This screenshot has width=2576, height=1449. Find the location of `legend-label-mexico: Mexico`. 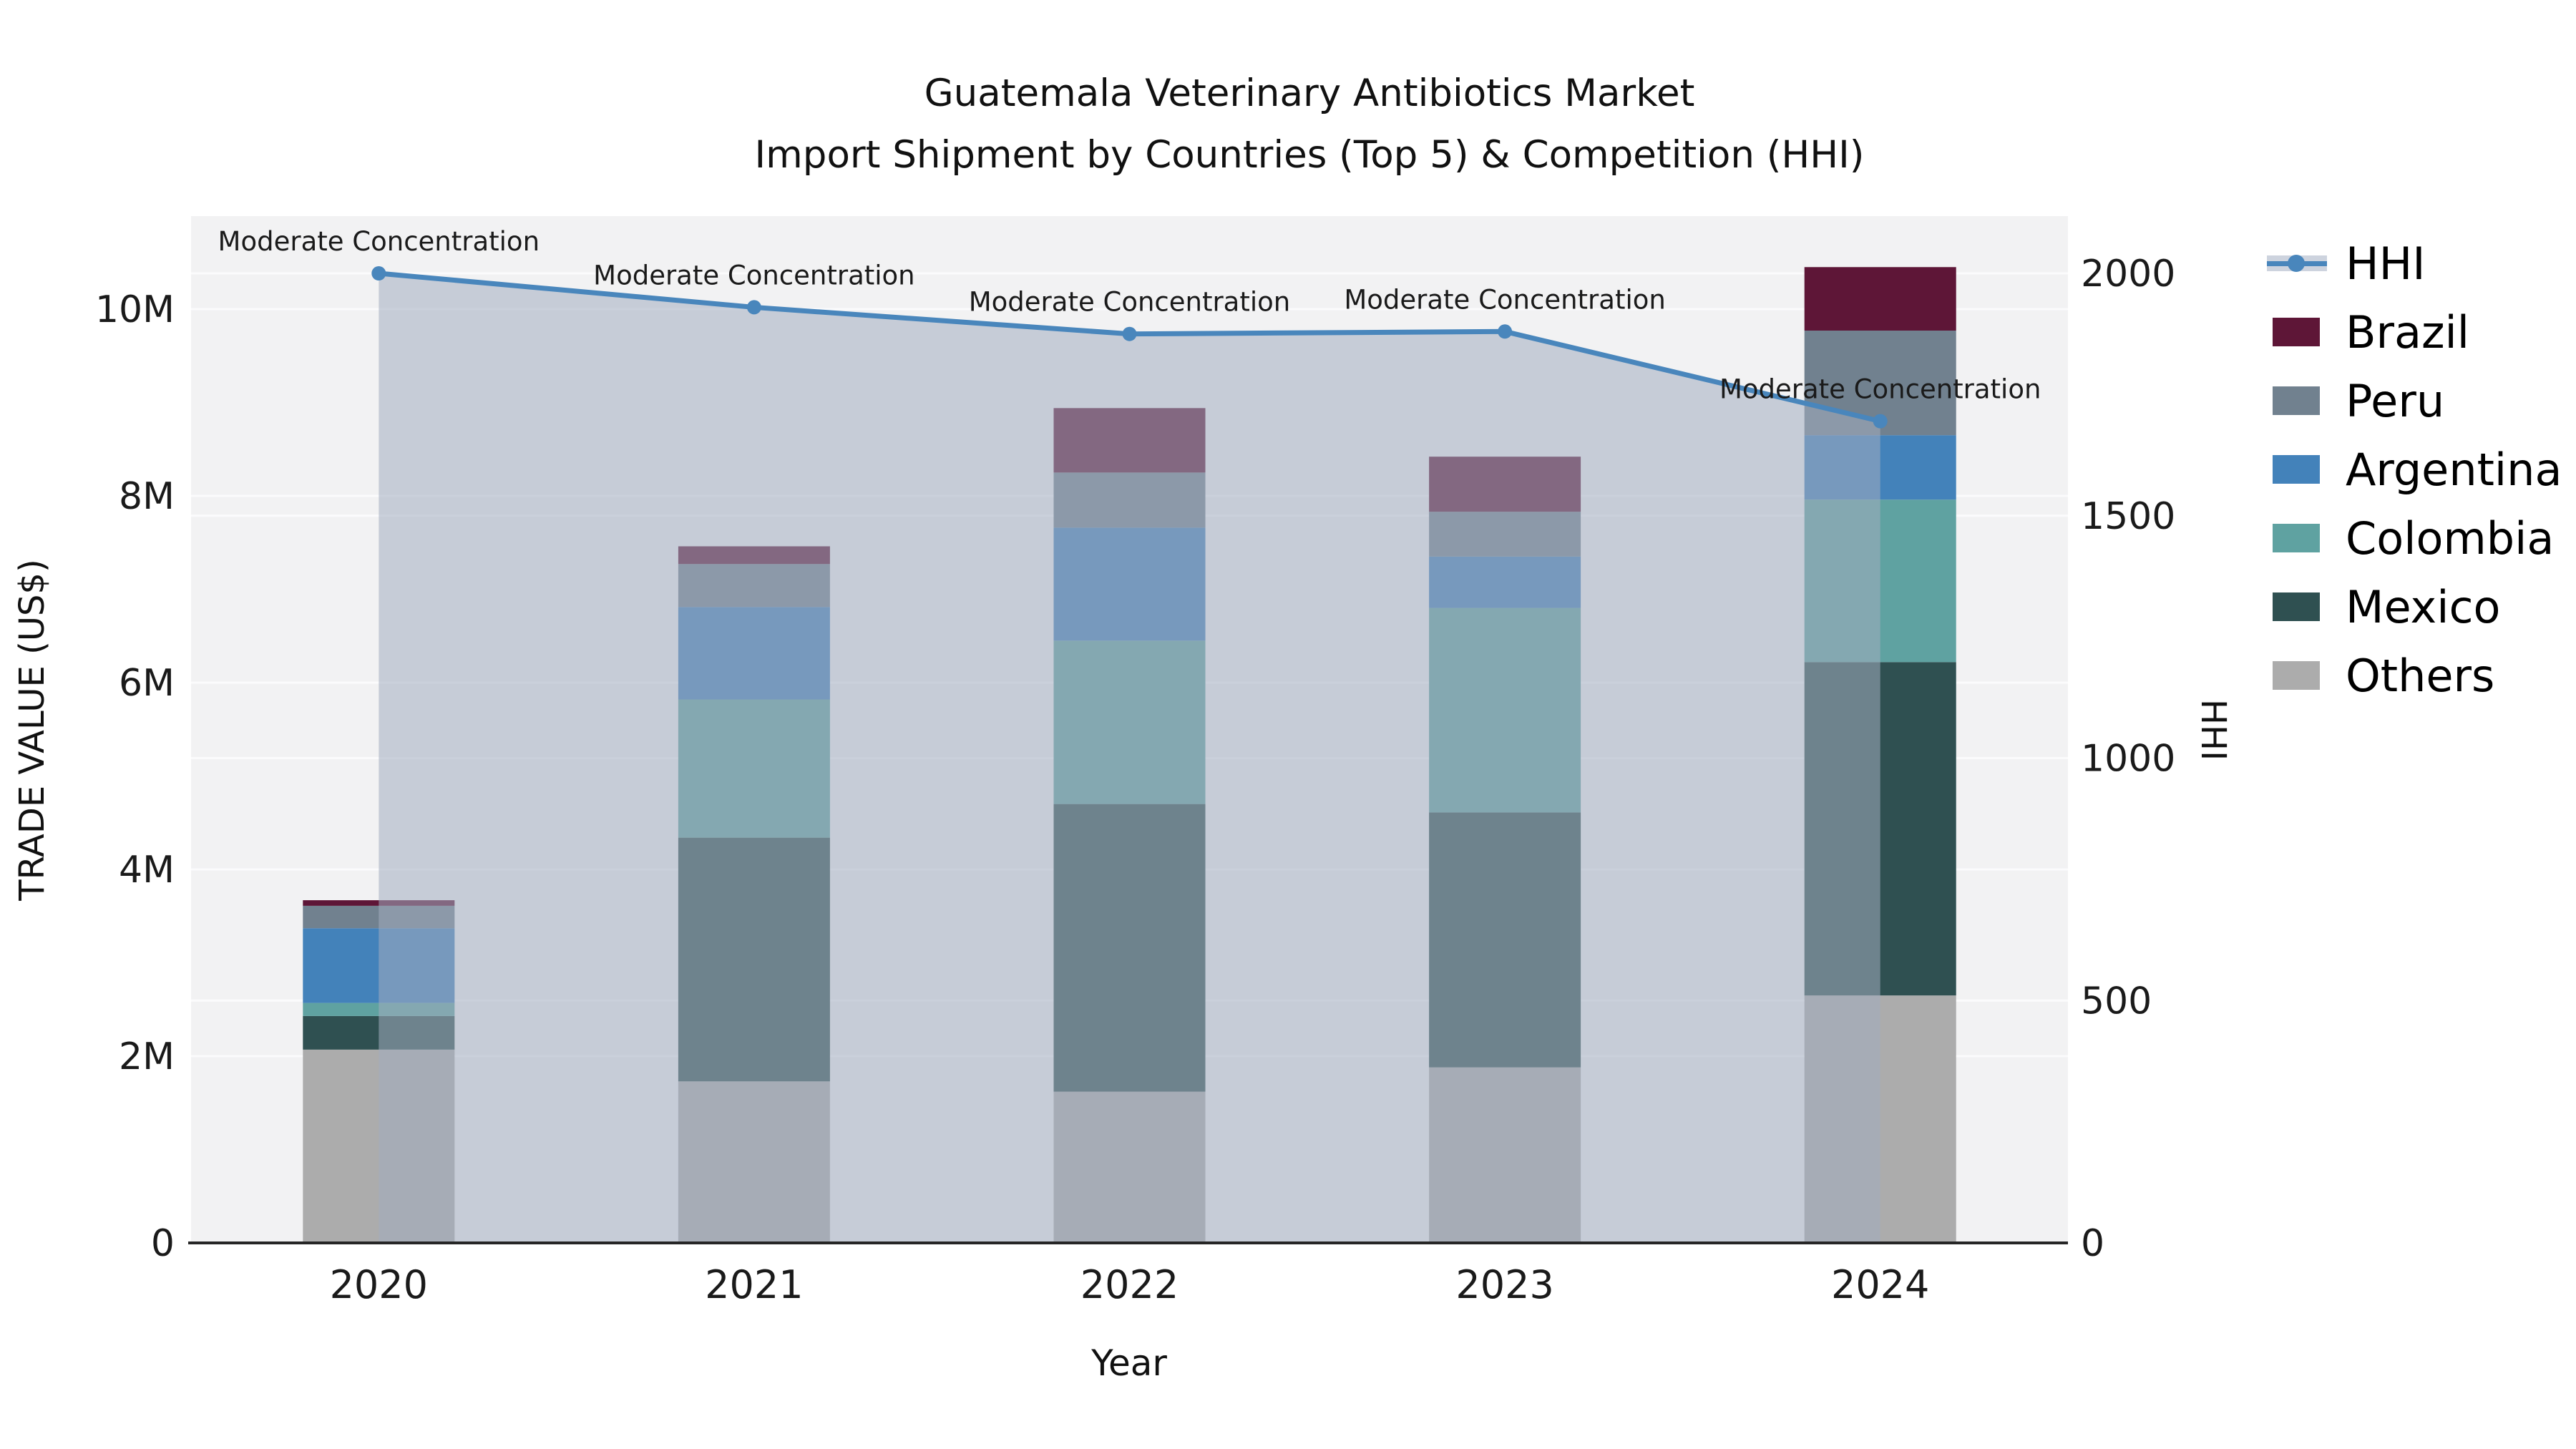

legend-label-mexico: Mexico is located at coordinates (2423, 606).